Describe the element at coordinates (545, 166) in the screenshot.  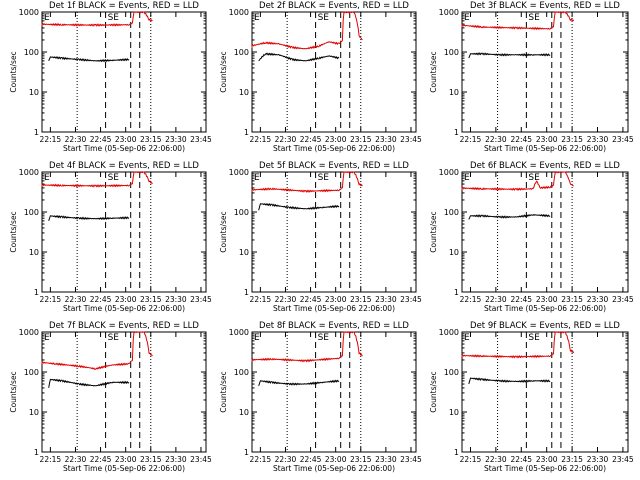
I see `panel-title: Det 6f BLACK = Events, RED = LLD` at that location.